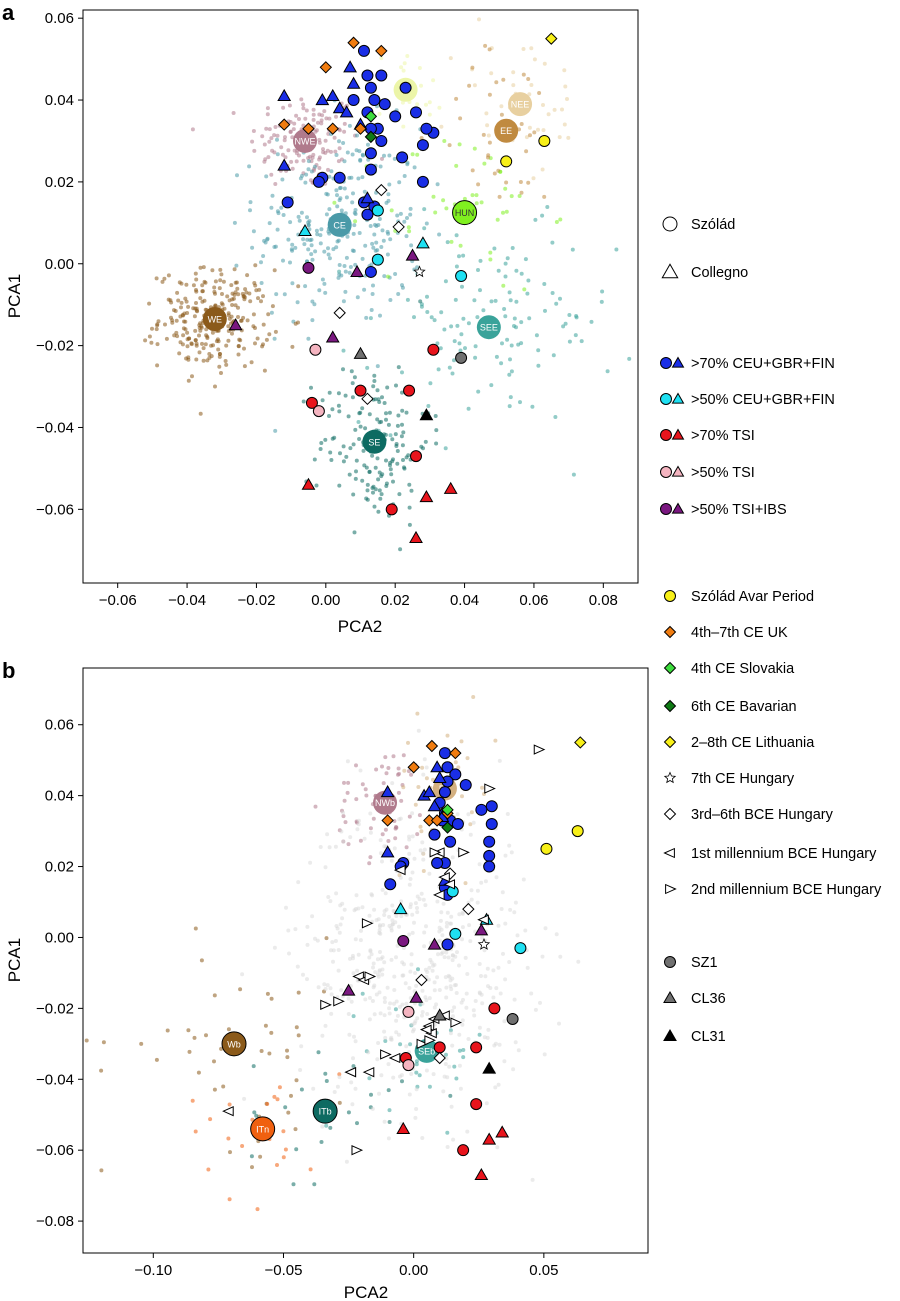 The height and width of the screenshot is (1301, 900). Describe the element at coordinates (447, 827) in the screenshot. I see `sample-darkgreen-diamond` at that location.